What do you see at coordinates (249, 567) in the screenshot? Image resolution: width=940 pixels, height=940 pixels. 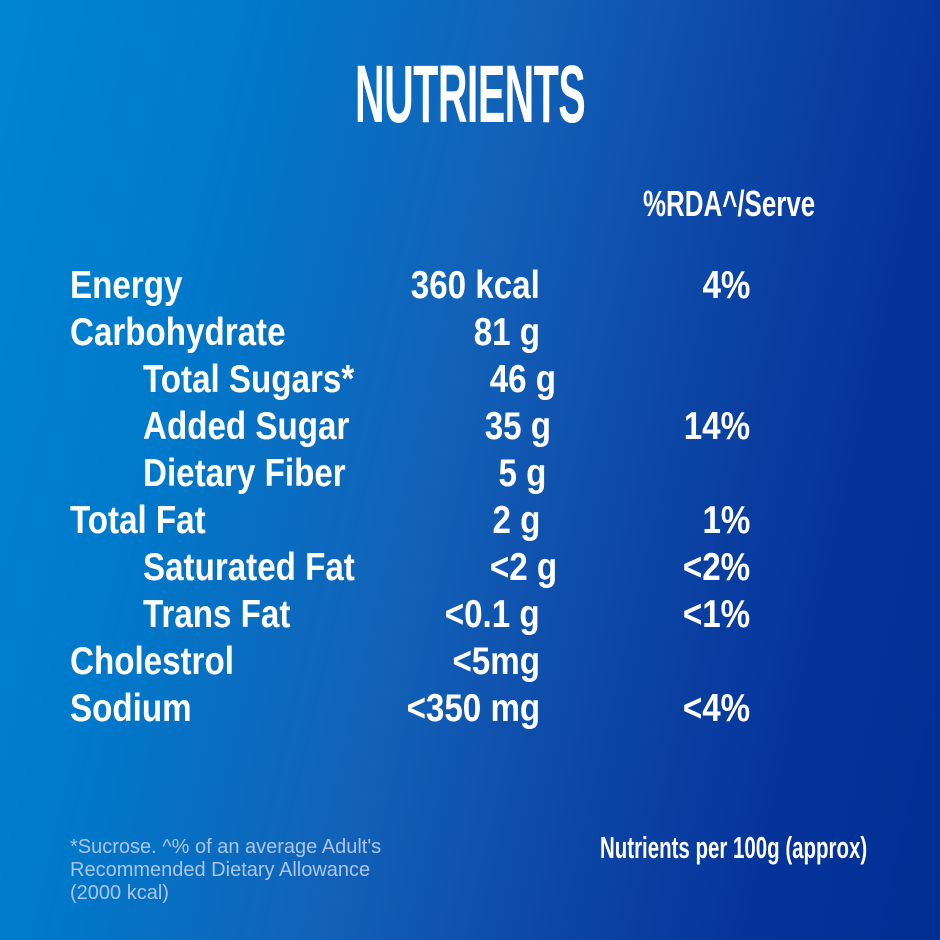 I see `nutrient-label: Saturated Fat` at bounding box center [249, 567].